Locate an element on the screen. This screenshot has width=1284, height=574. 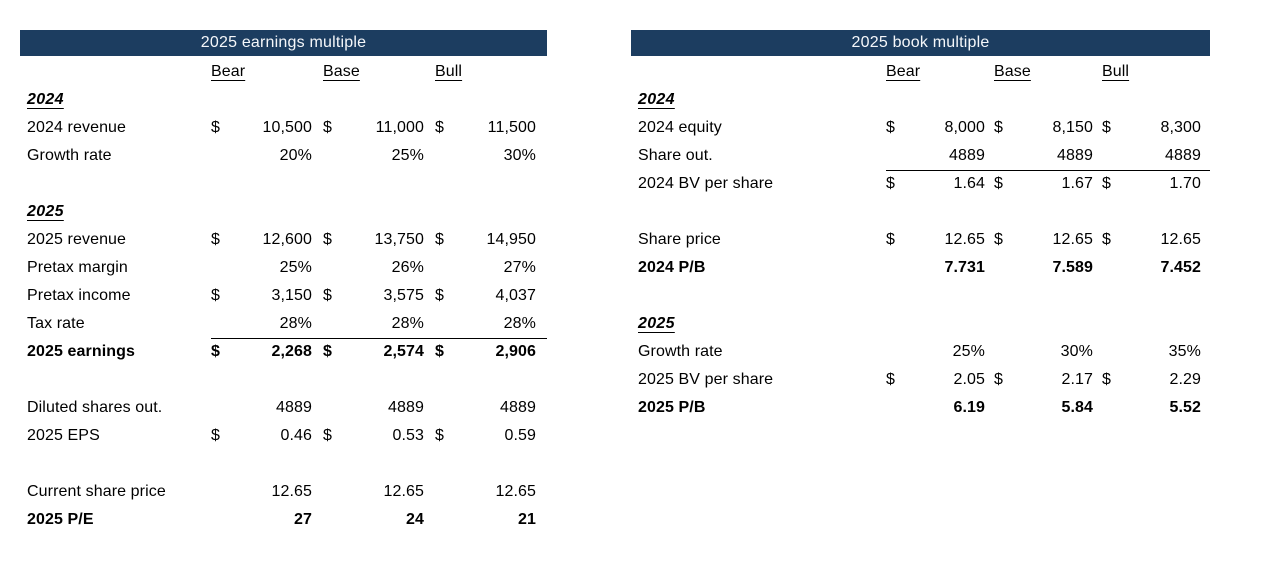
row-label-cell: 2025 revenue is located at coordinates (115, 240).